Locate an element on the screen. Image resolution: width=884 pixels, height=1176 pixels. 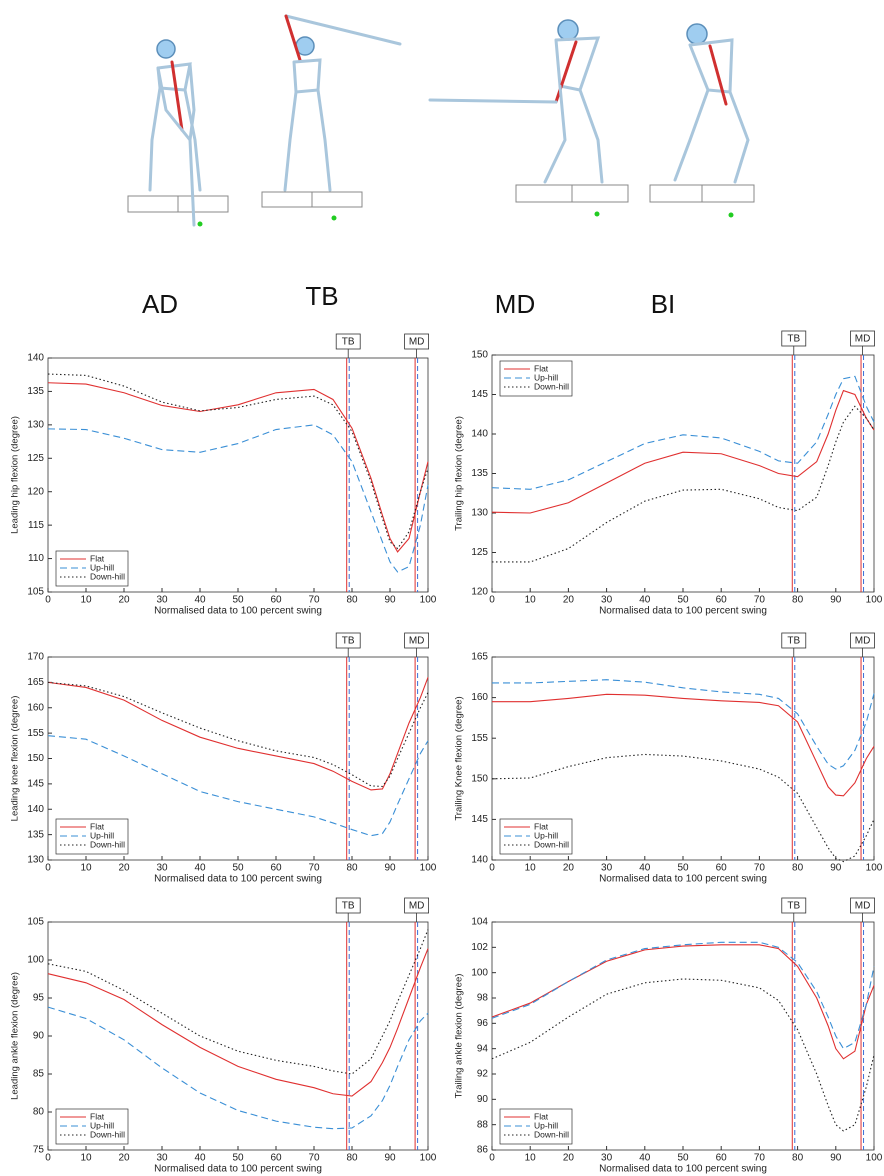
y-tick-label: 88 is located at coordinates (483, 1124).